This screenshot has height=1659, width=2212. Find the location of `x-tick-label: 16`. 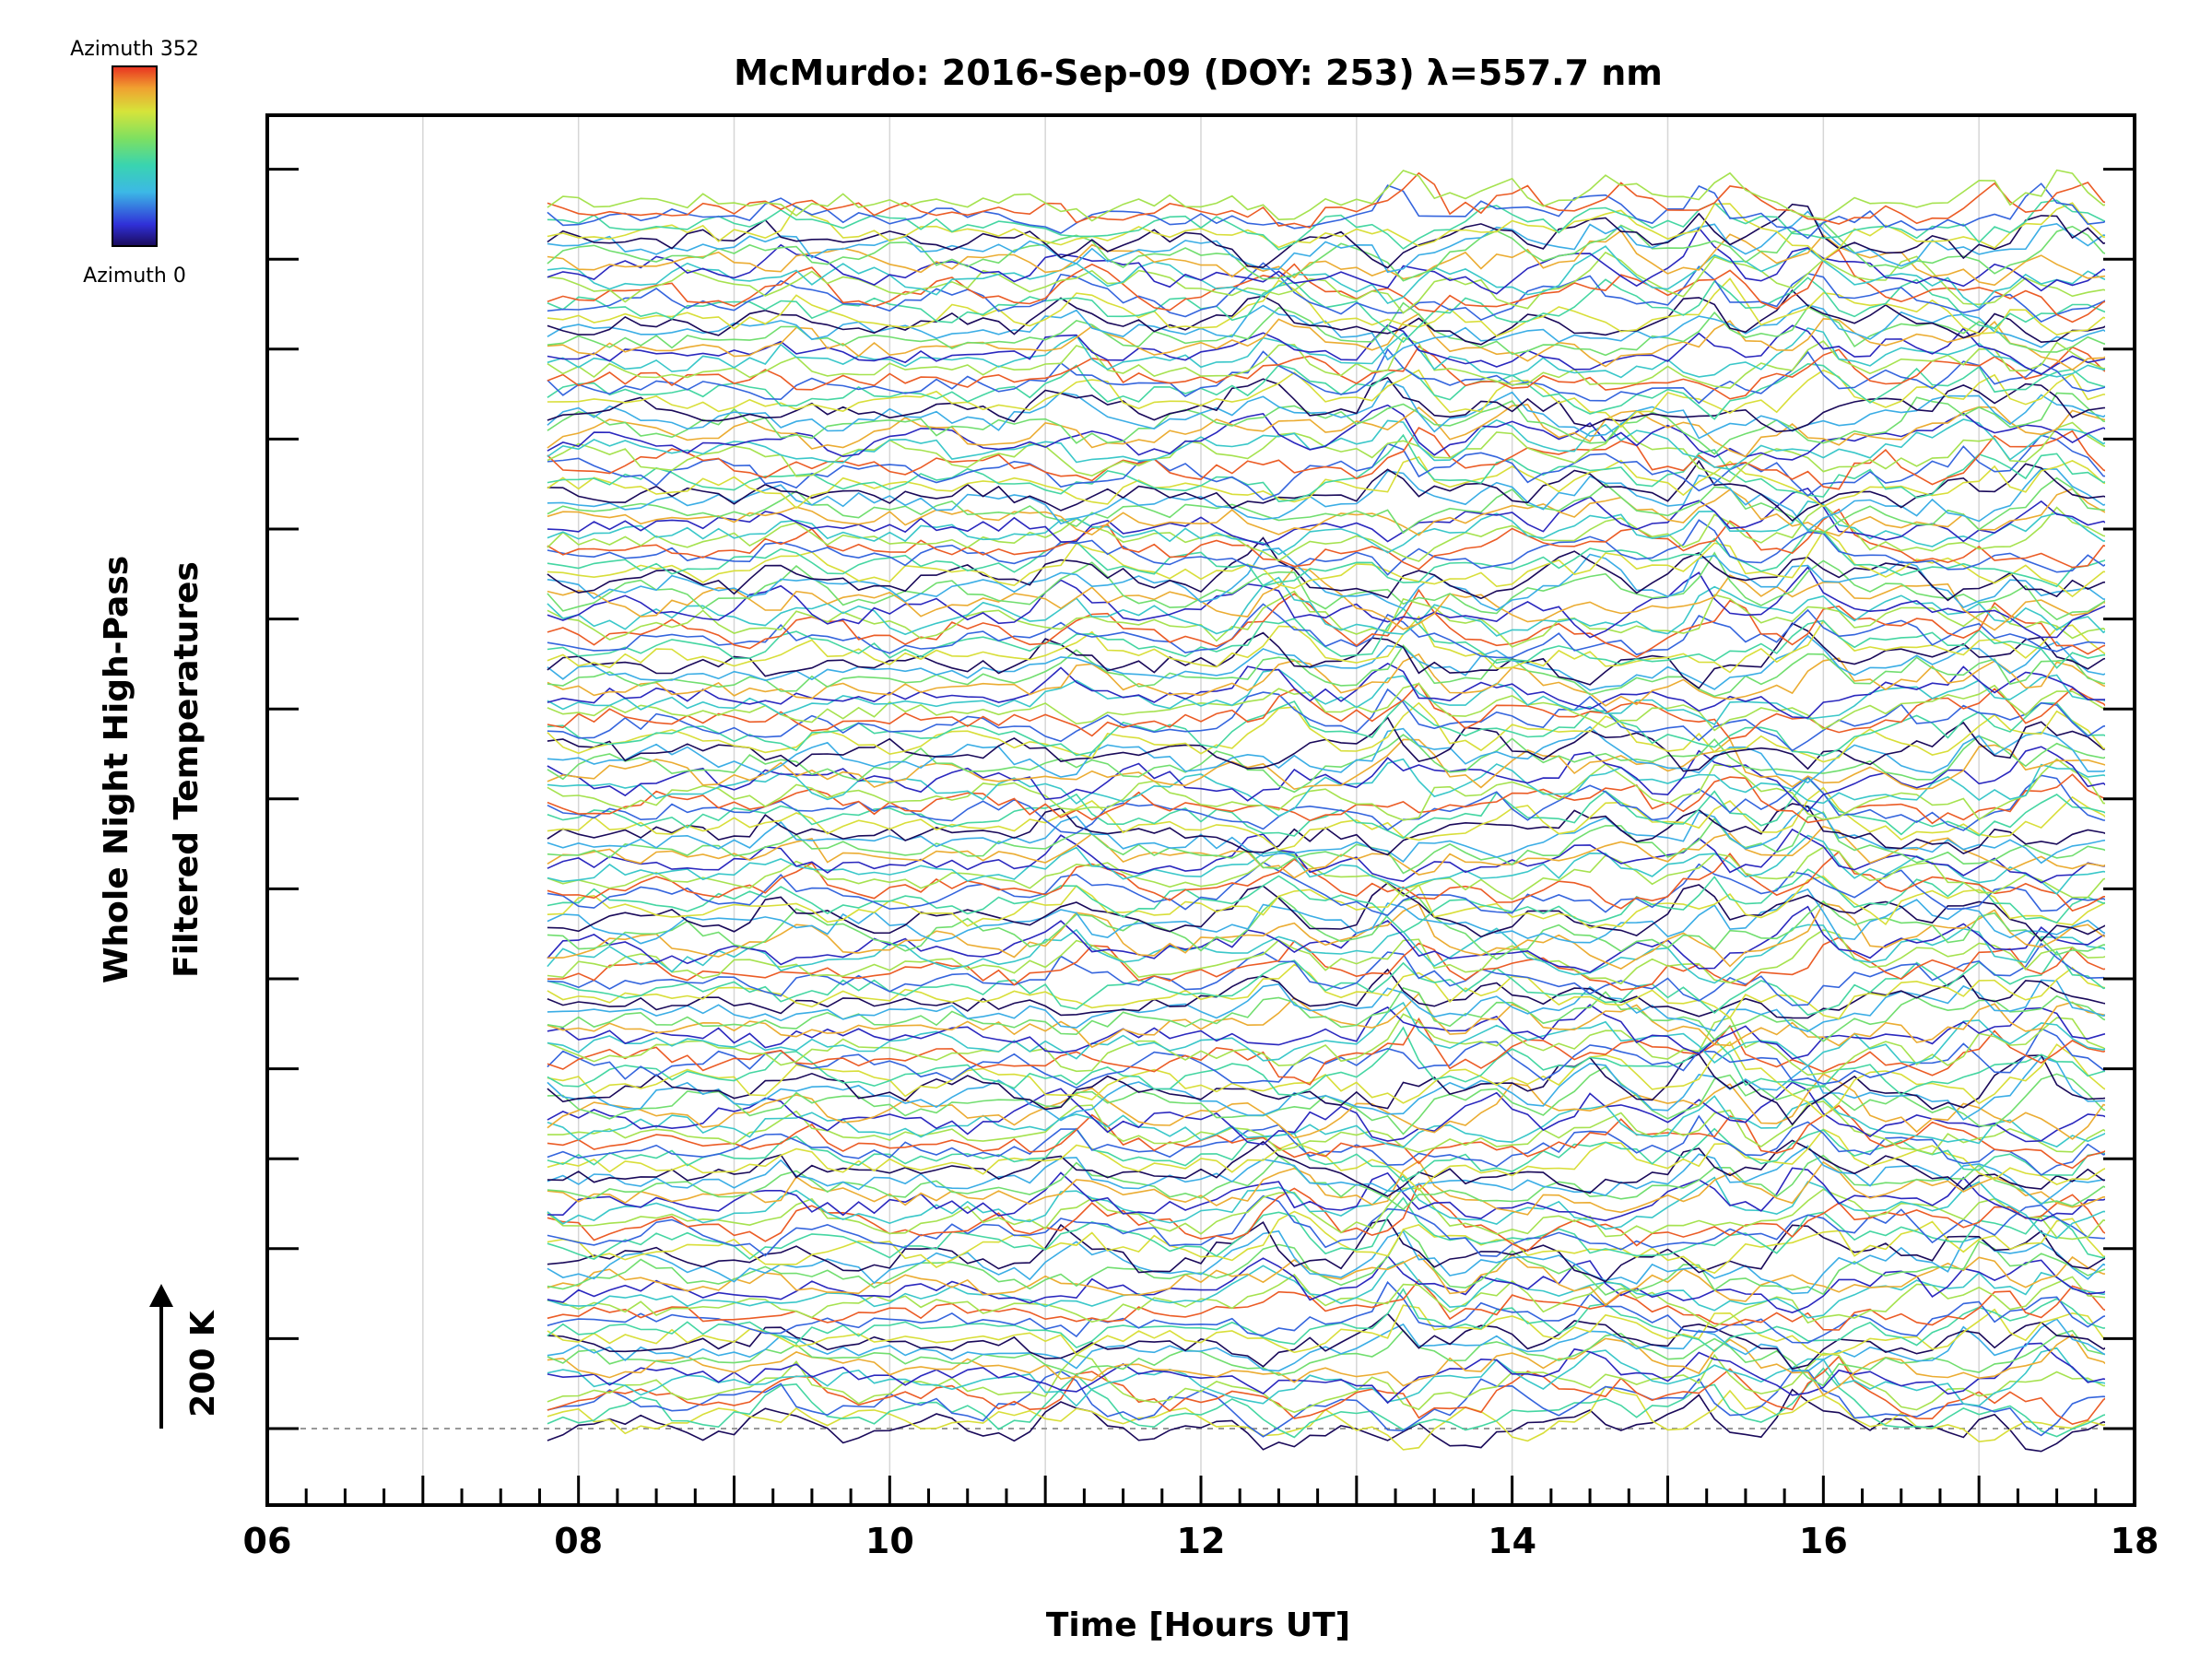

x-tick-label: 16 is located at coordinates (1823, 1541).